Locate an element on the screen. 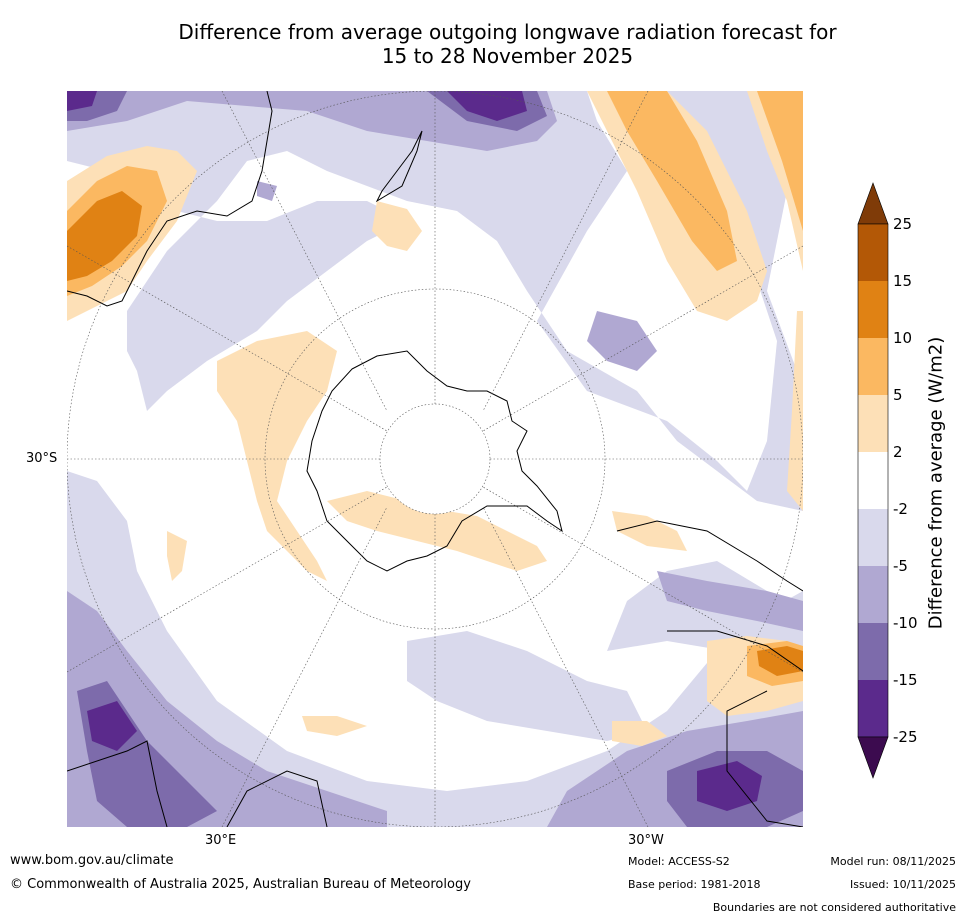 This screenshot has height=919, width=965. lon-label-30e: 30°E is located at coordinates (221, 840).